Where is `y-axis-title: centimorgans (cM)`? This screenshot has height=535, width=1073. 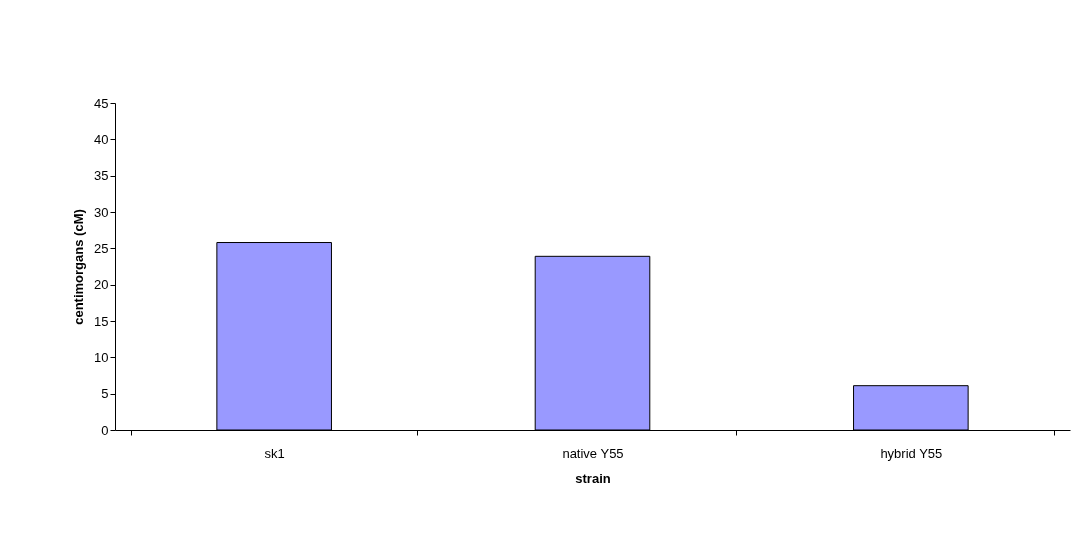 y-axis-title: centimorgans (cM) is located at coordinates (79, 267).